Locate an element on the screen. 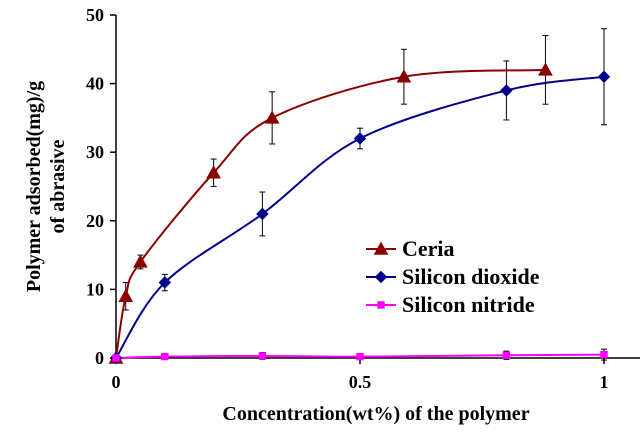 This screenshot has width=643, height=432. legend-label-silicon-nitride: Silicon nitride is located at coordinates (468, 304).